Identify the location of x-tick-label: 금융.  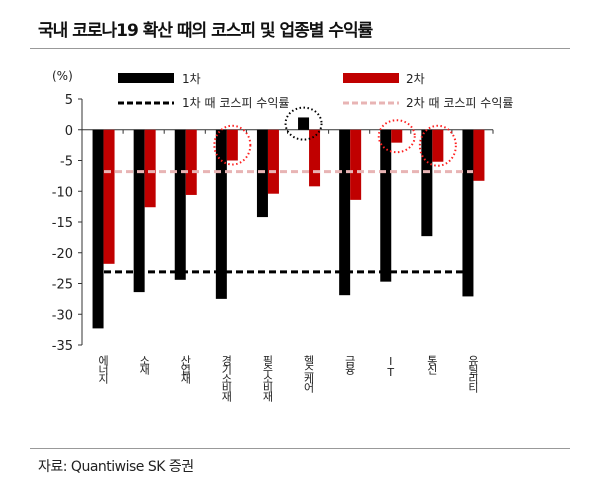
(350, 364).